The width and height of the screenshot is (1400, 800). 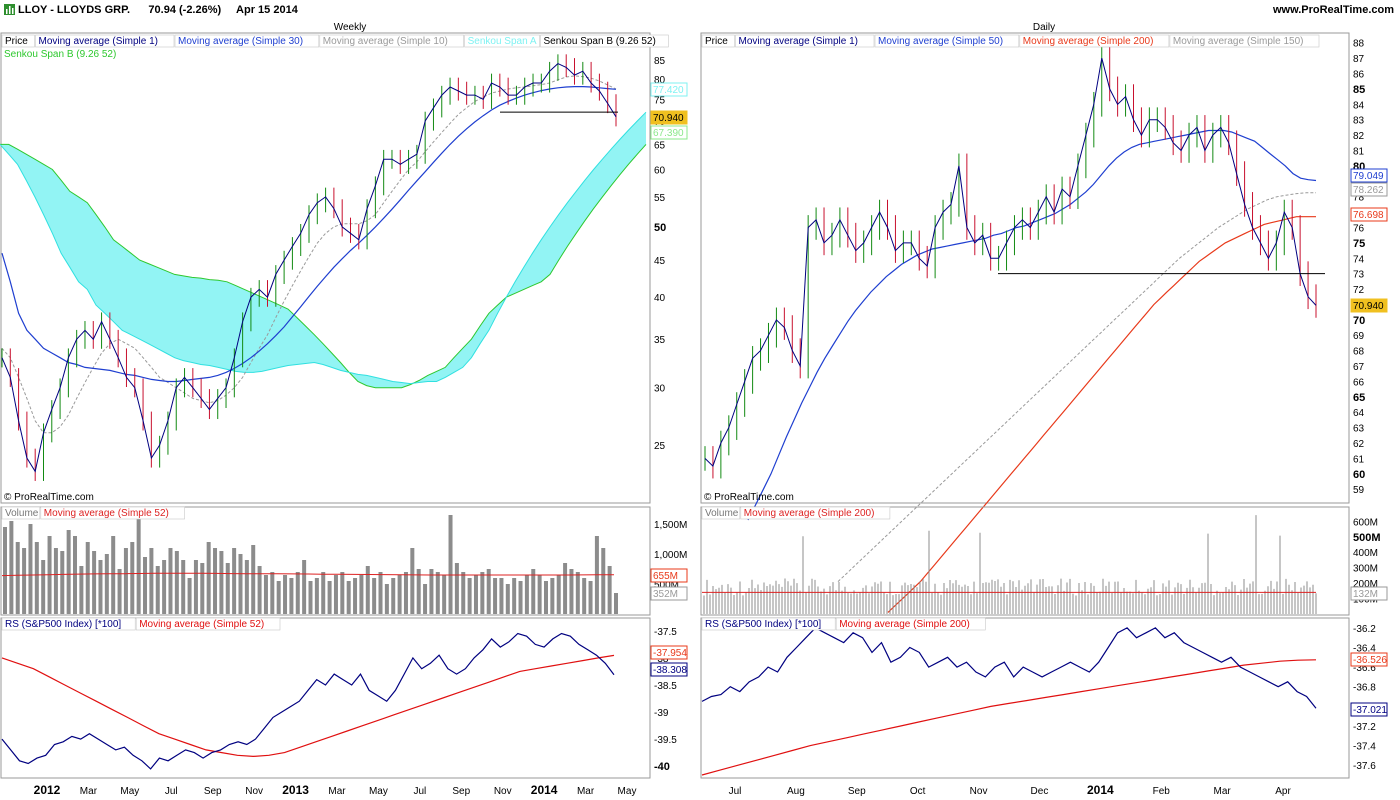 What do you see at coordinates (1367, 538) in the screenshot?
I see `daily-volume-tick-1: 500M` at bounding box center [1367, 538].